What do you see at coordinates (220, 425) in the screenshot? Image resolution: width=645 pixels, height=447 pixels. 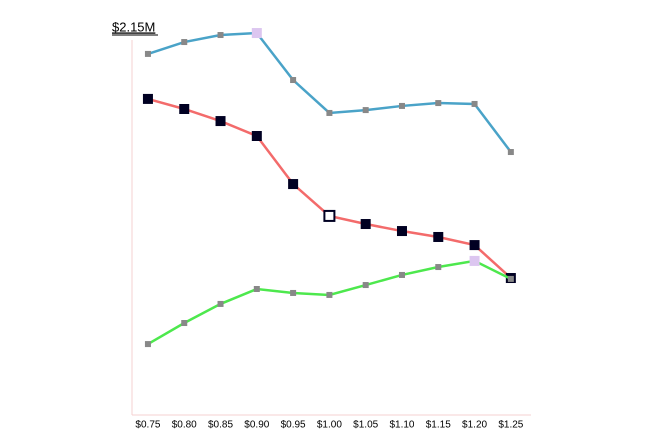 I see `x-tick-label: $0.85` at bounding box center [220, 425].